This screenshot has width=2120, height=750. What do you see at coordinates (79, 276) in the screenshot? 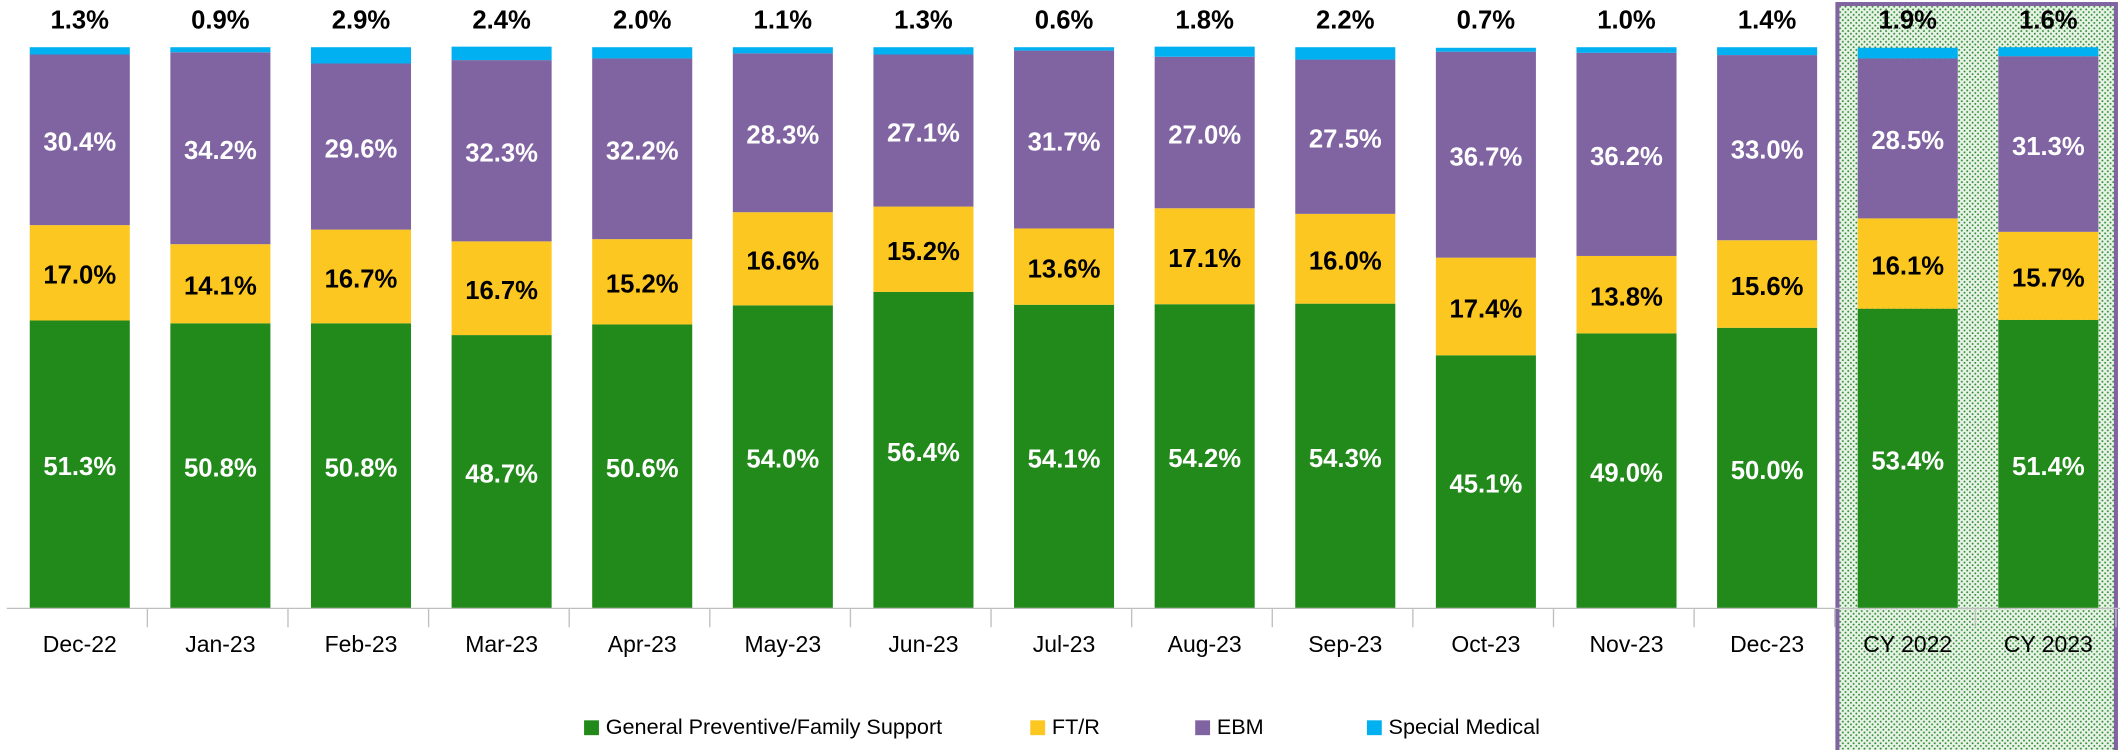
I see `data-label: 17.0%` at bounding box center [79, 276].